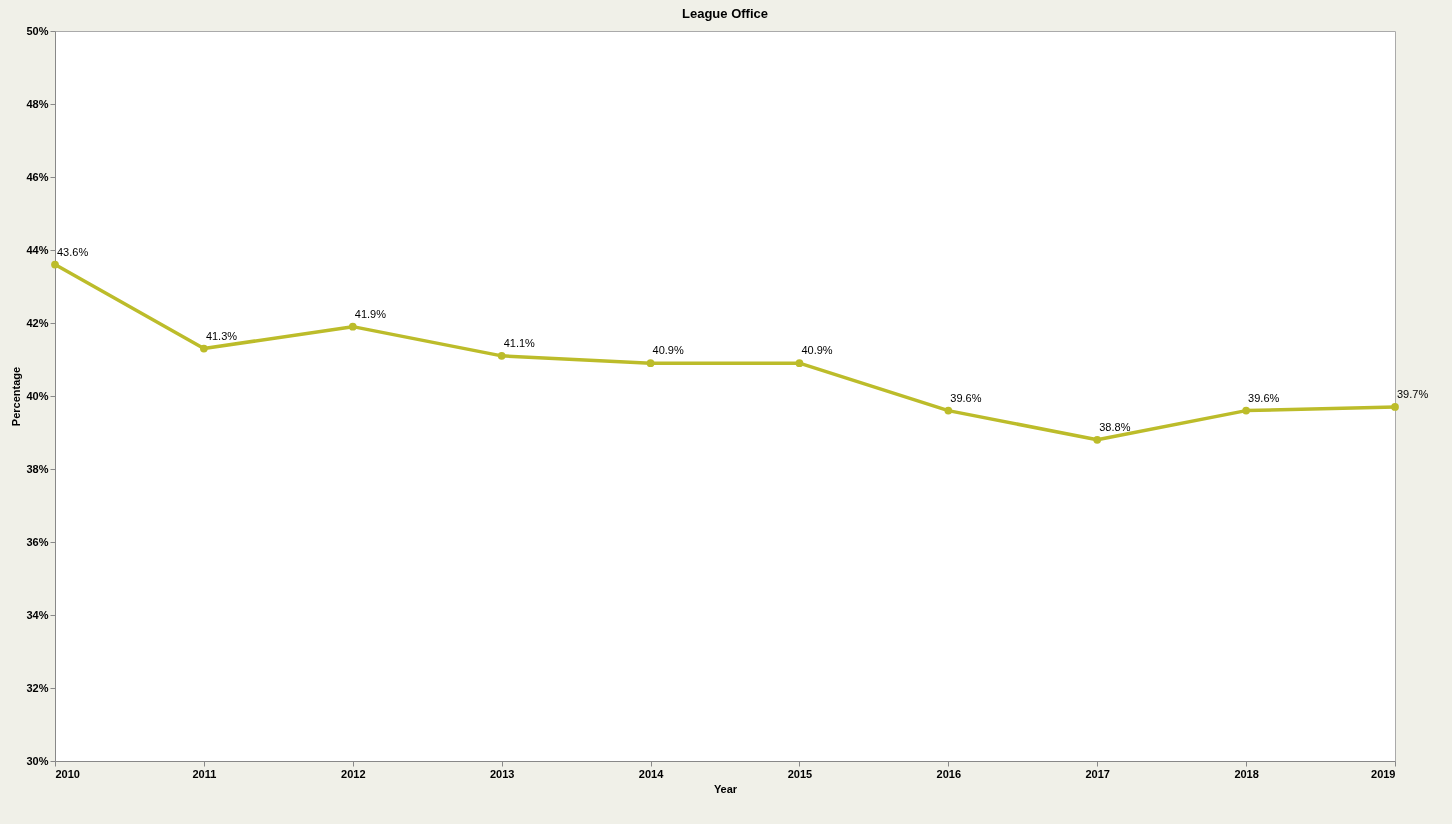 The height and width of the screenshot is (824, 1452). What do you see at coordinates (1383, 773) in the screenshot?
I see `x-tick-label: 2019` at bounding box center [1383, 773].